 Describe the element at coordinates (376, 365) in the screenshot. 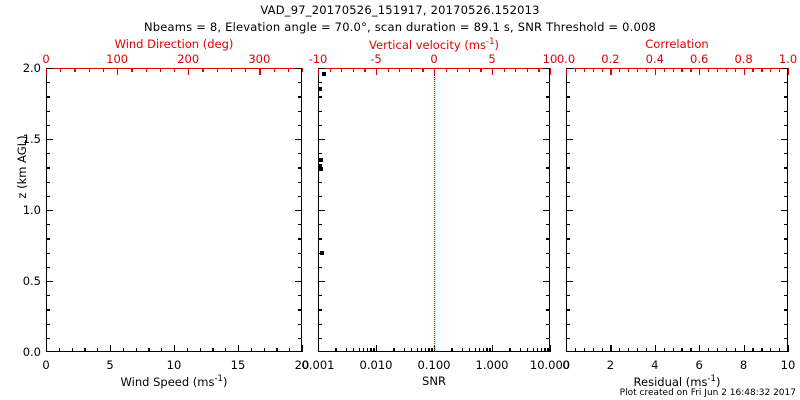

I see `x-axis-tick-label: 0.010` at that location.